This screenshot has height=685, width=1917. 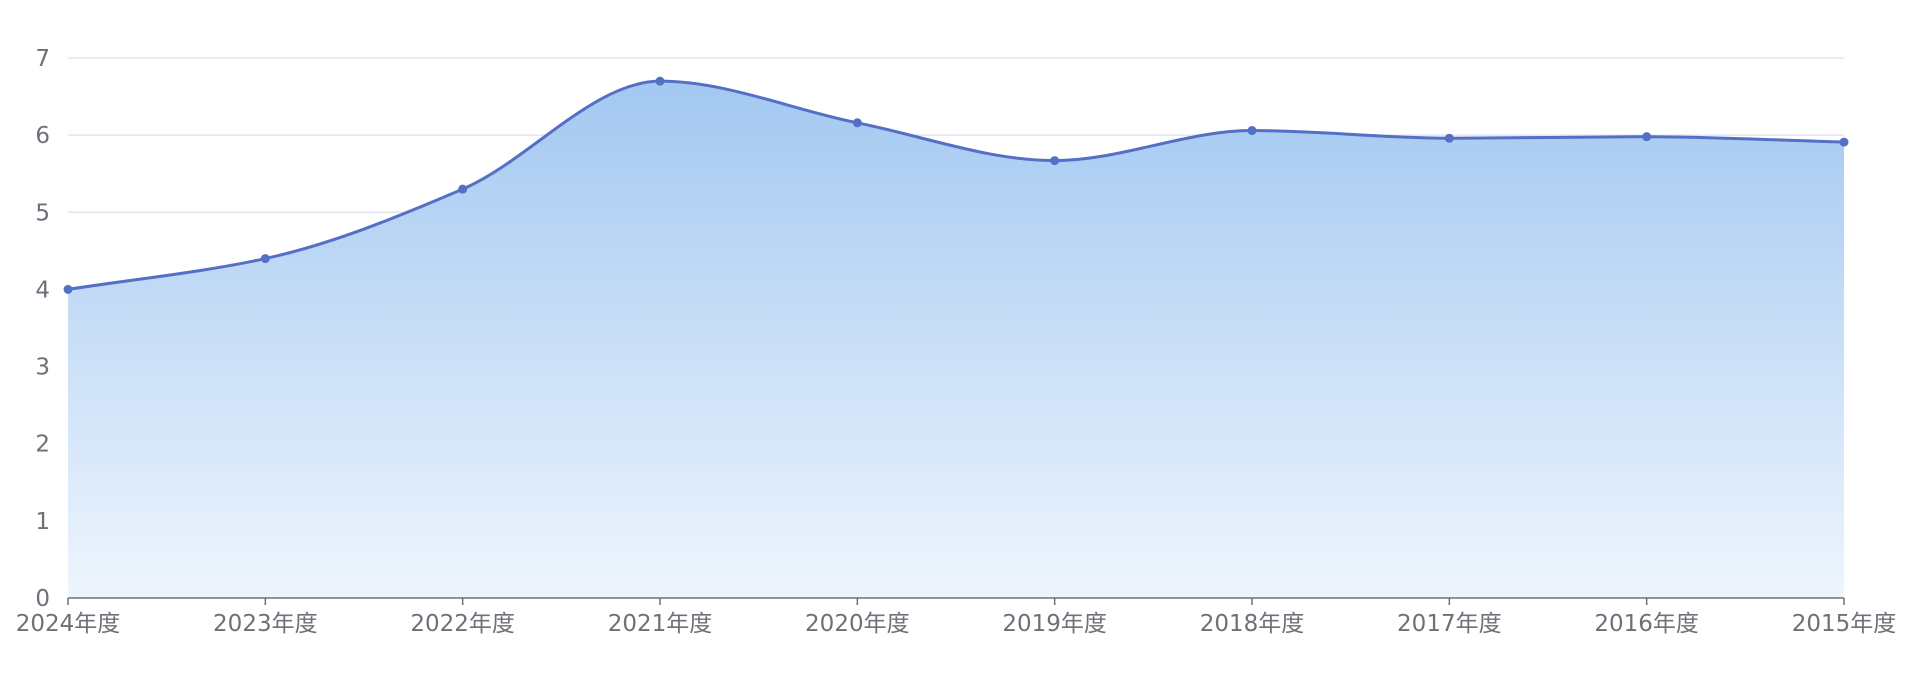 I want to click on x-tick-label: 2024年度, so click(x=68, y=624).